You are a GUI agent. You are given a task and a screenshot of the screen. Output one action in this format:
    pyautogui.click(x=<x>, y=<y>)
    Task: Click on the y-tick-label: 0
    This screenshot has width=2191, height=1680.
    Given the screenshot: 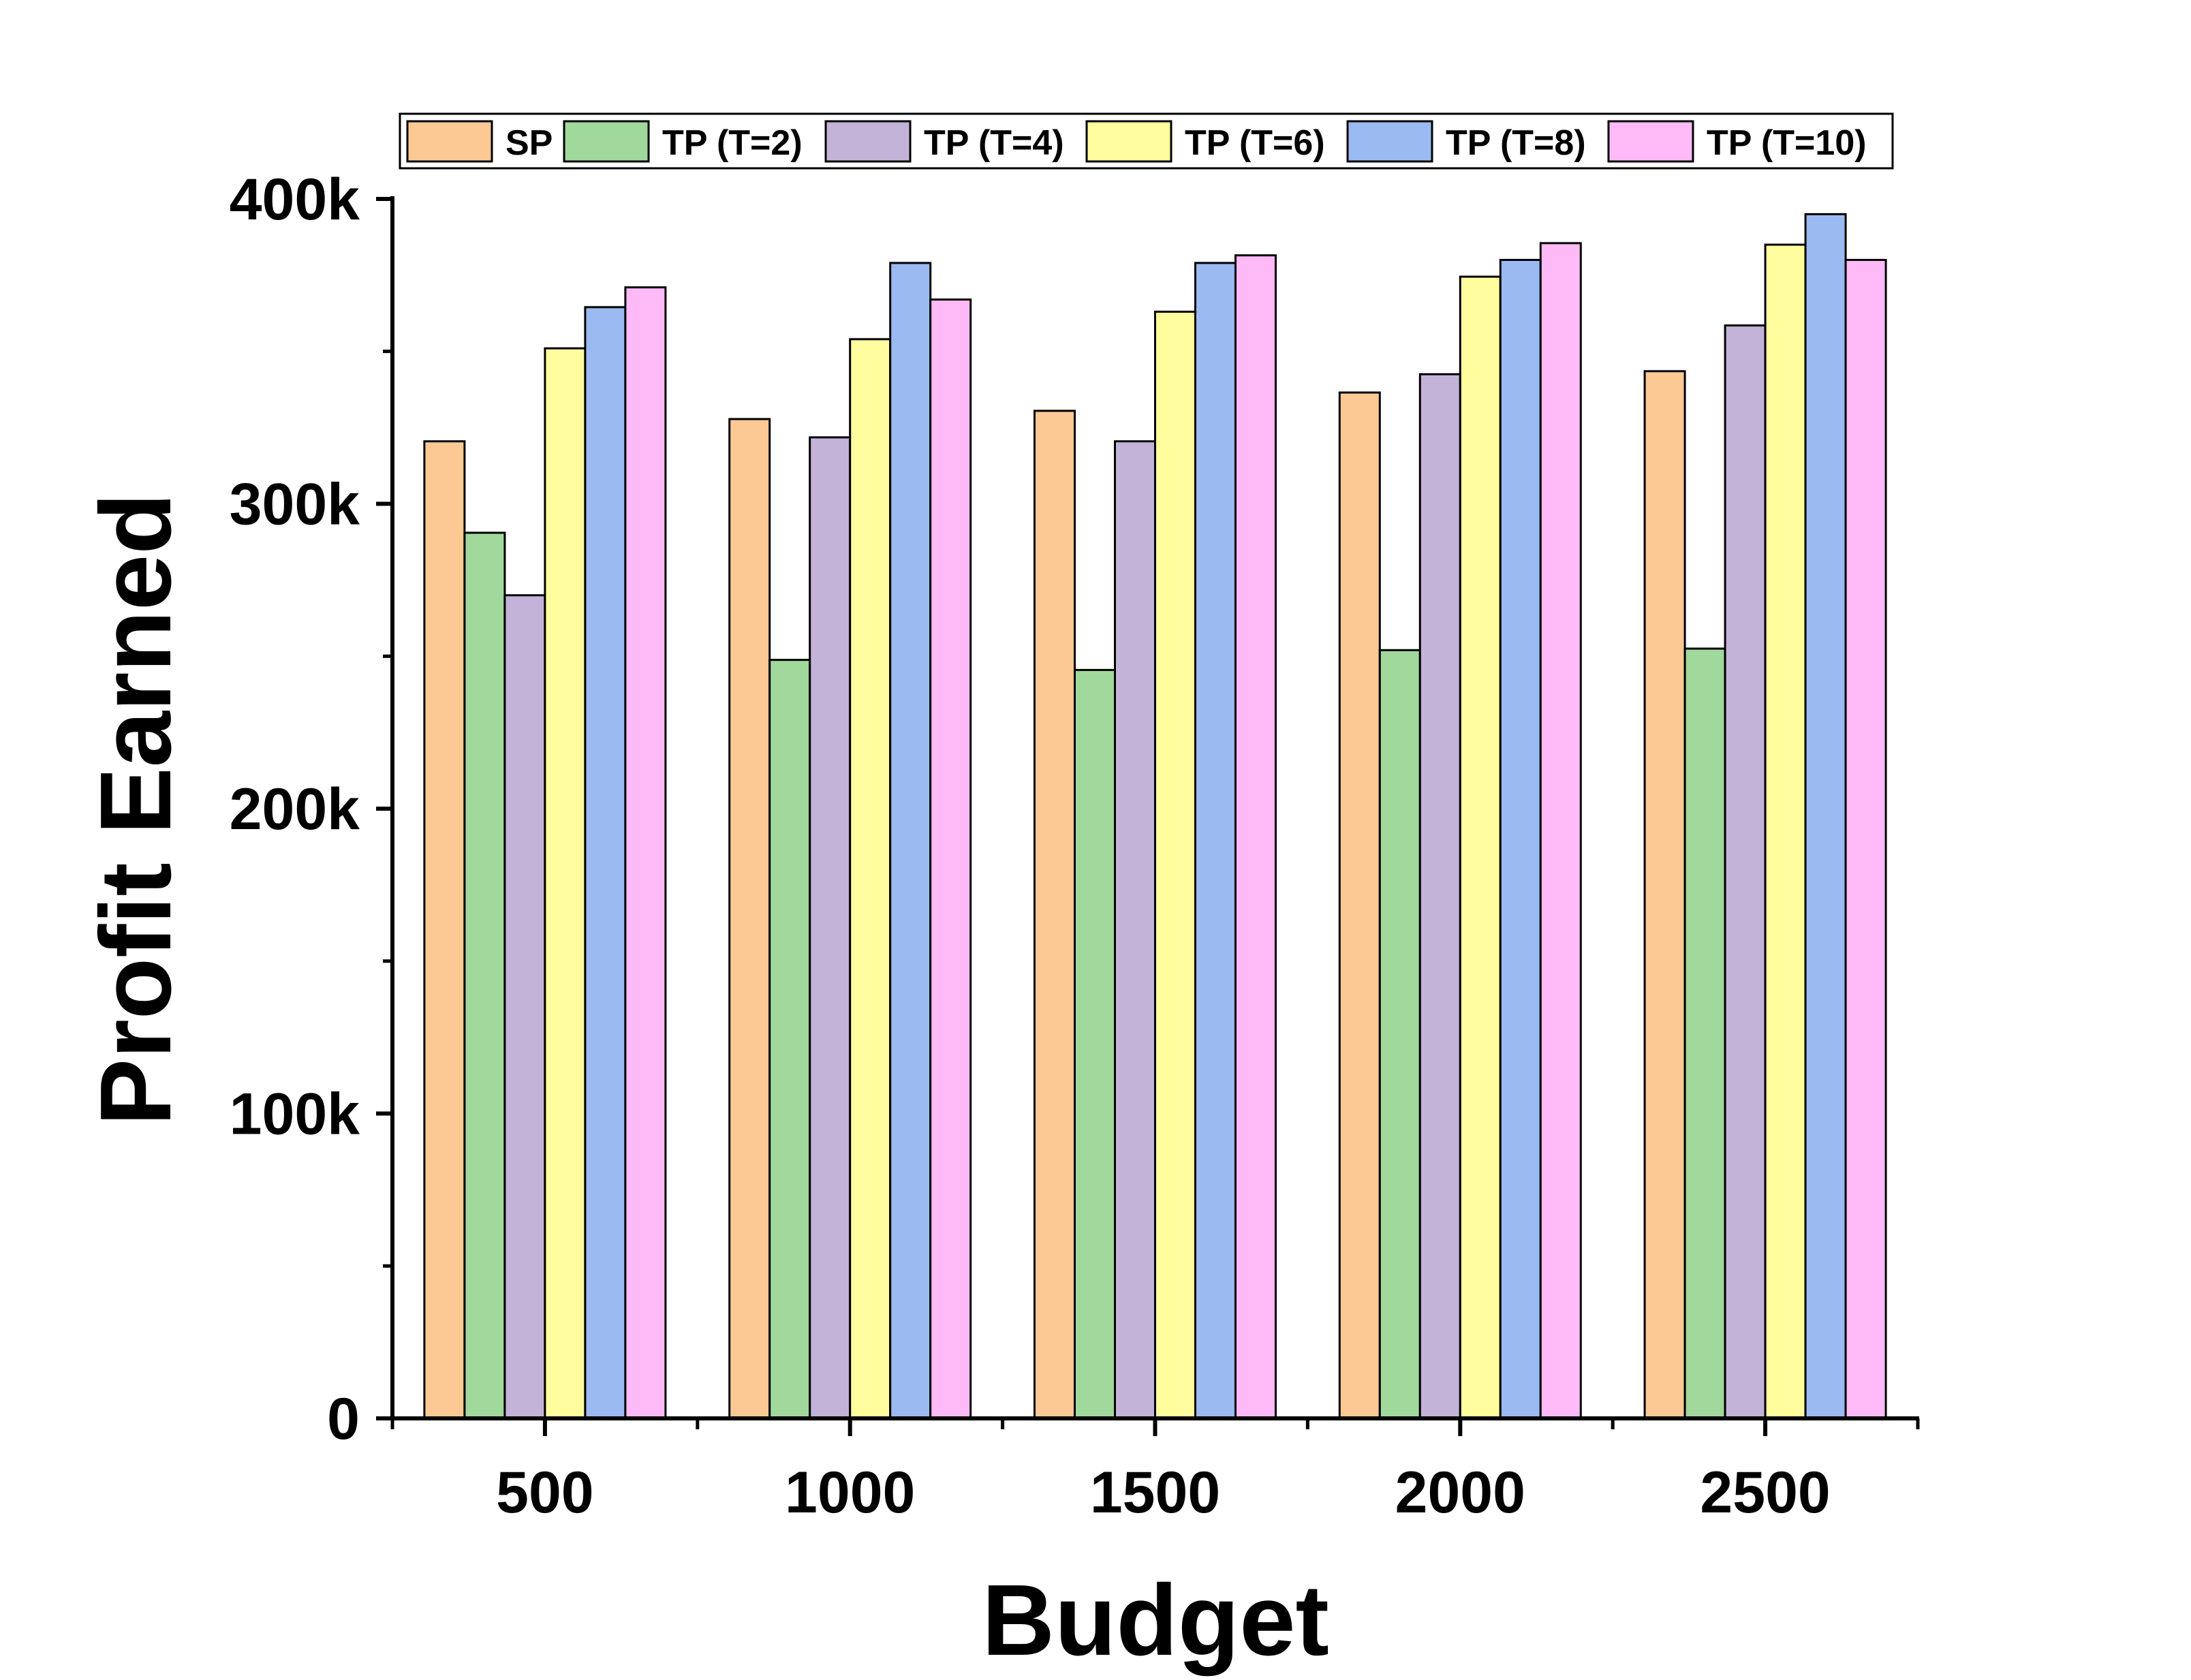 What is the action you would take?
    pyautogui.click(x=343, y=1419)
    